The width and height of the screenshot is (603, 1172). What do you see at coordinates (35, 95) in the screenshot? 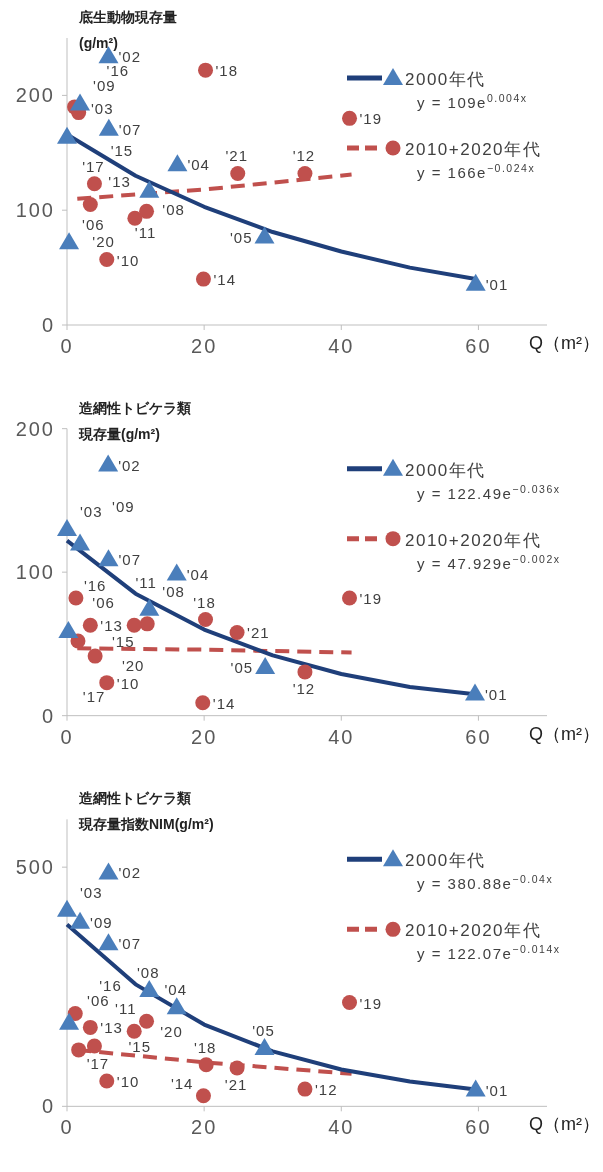
I see `y-tick-label: 200` at bounding box center [35, 95].